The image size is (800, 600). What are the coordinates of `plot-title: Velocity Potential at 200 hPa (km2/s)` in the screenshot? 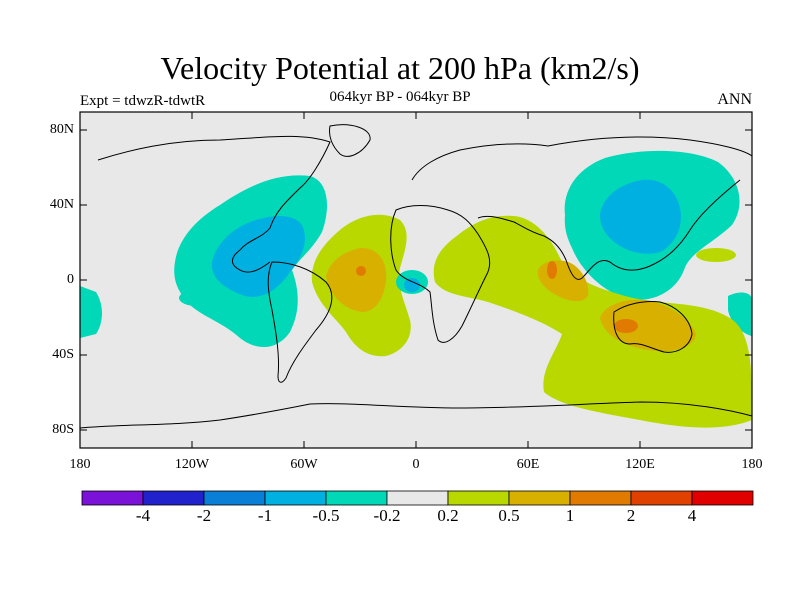 It's located at (400, 68).